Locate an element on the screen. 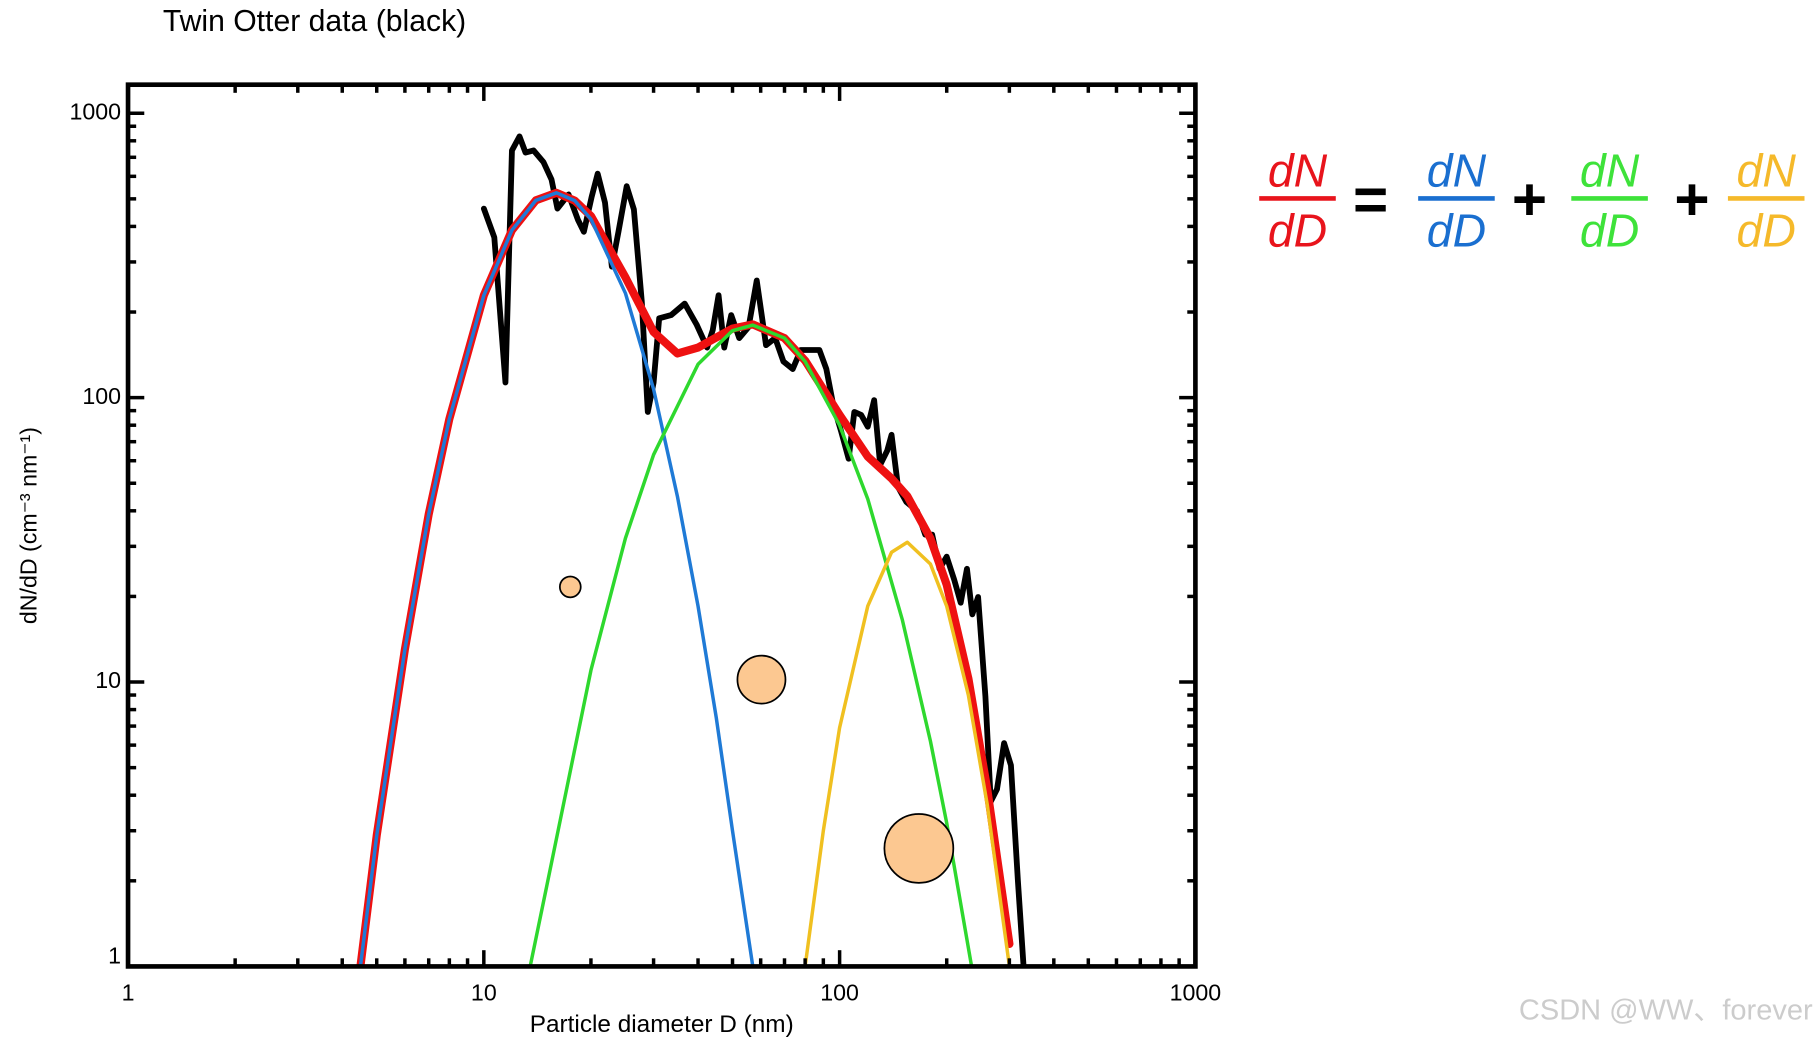 The image size is (1820, 1043). x-tick-label: 100 is located at coordinates (839, 992).